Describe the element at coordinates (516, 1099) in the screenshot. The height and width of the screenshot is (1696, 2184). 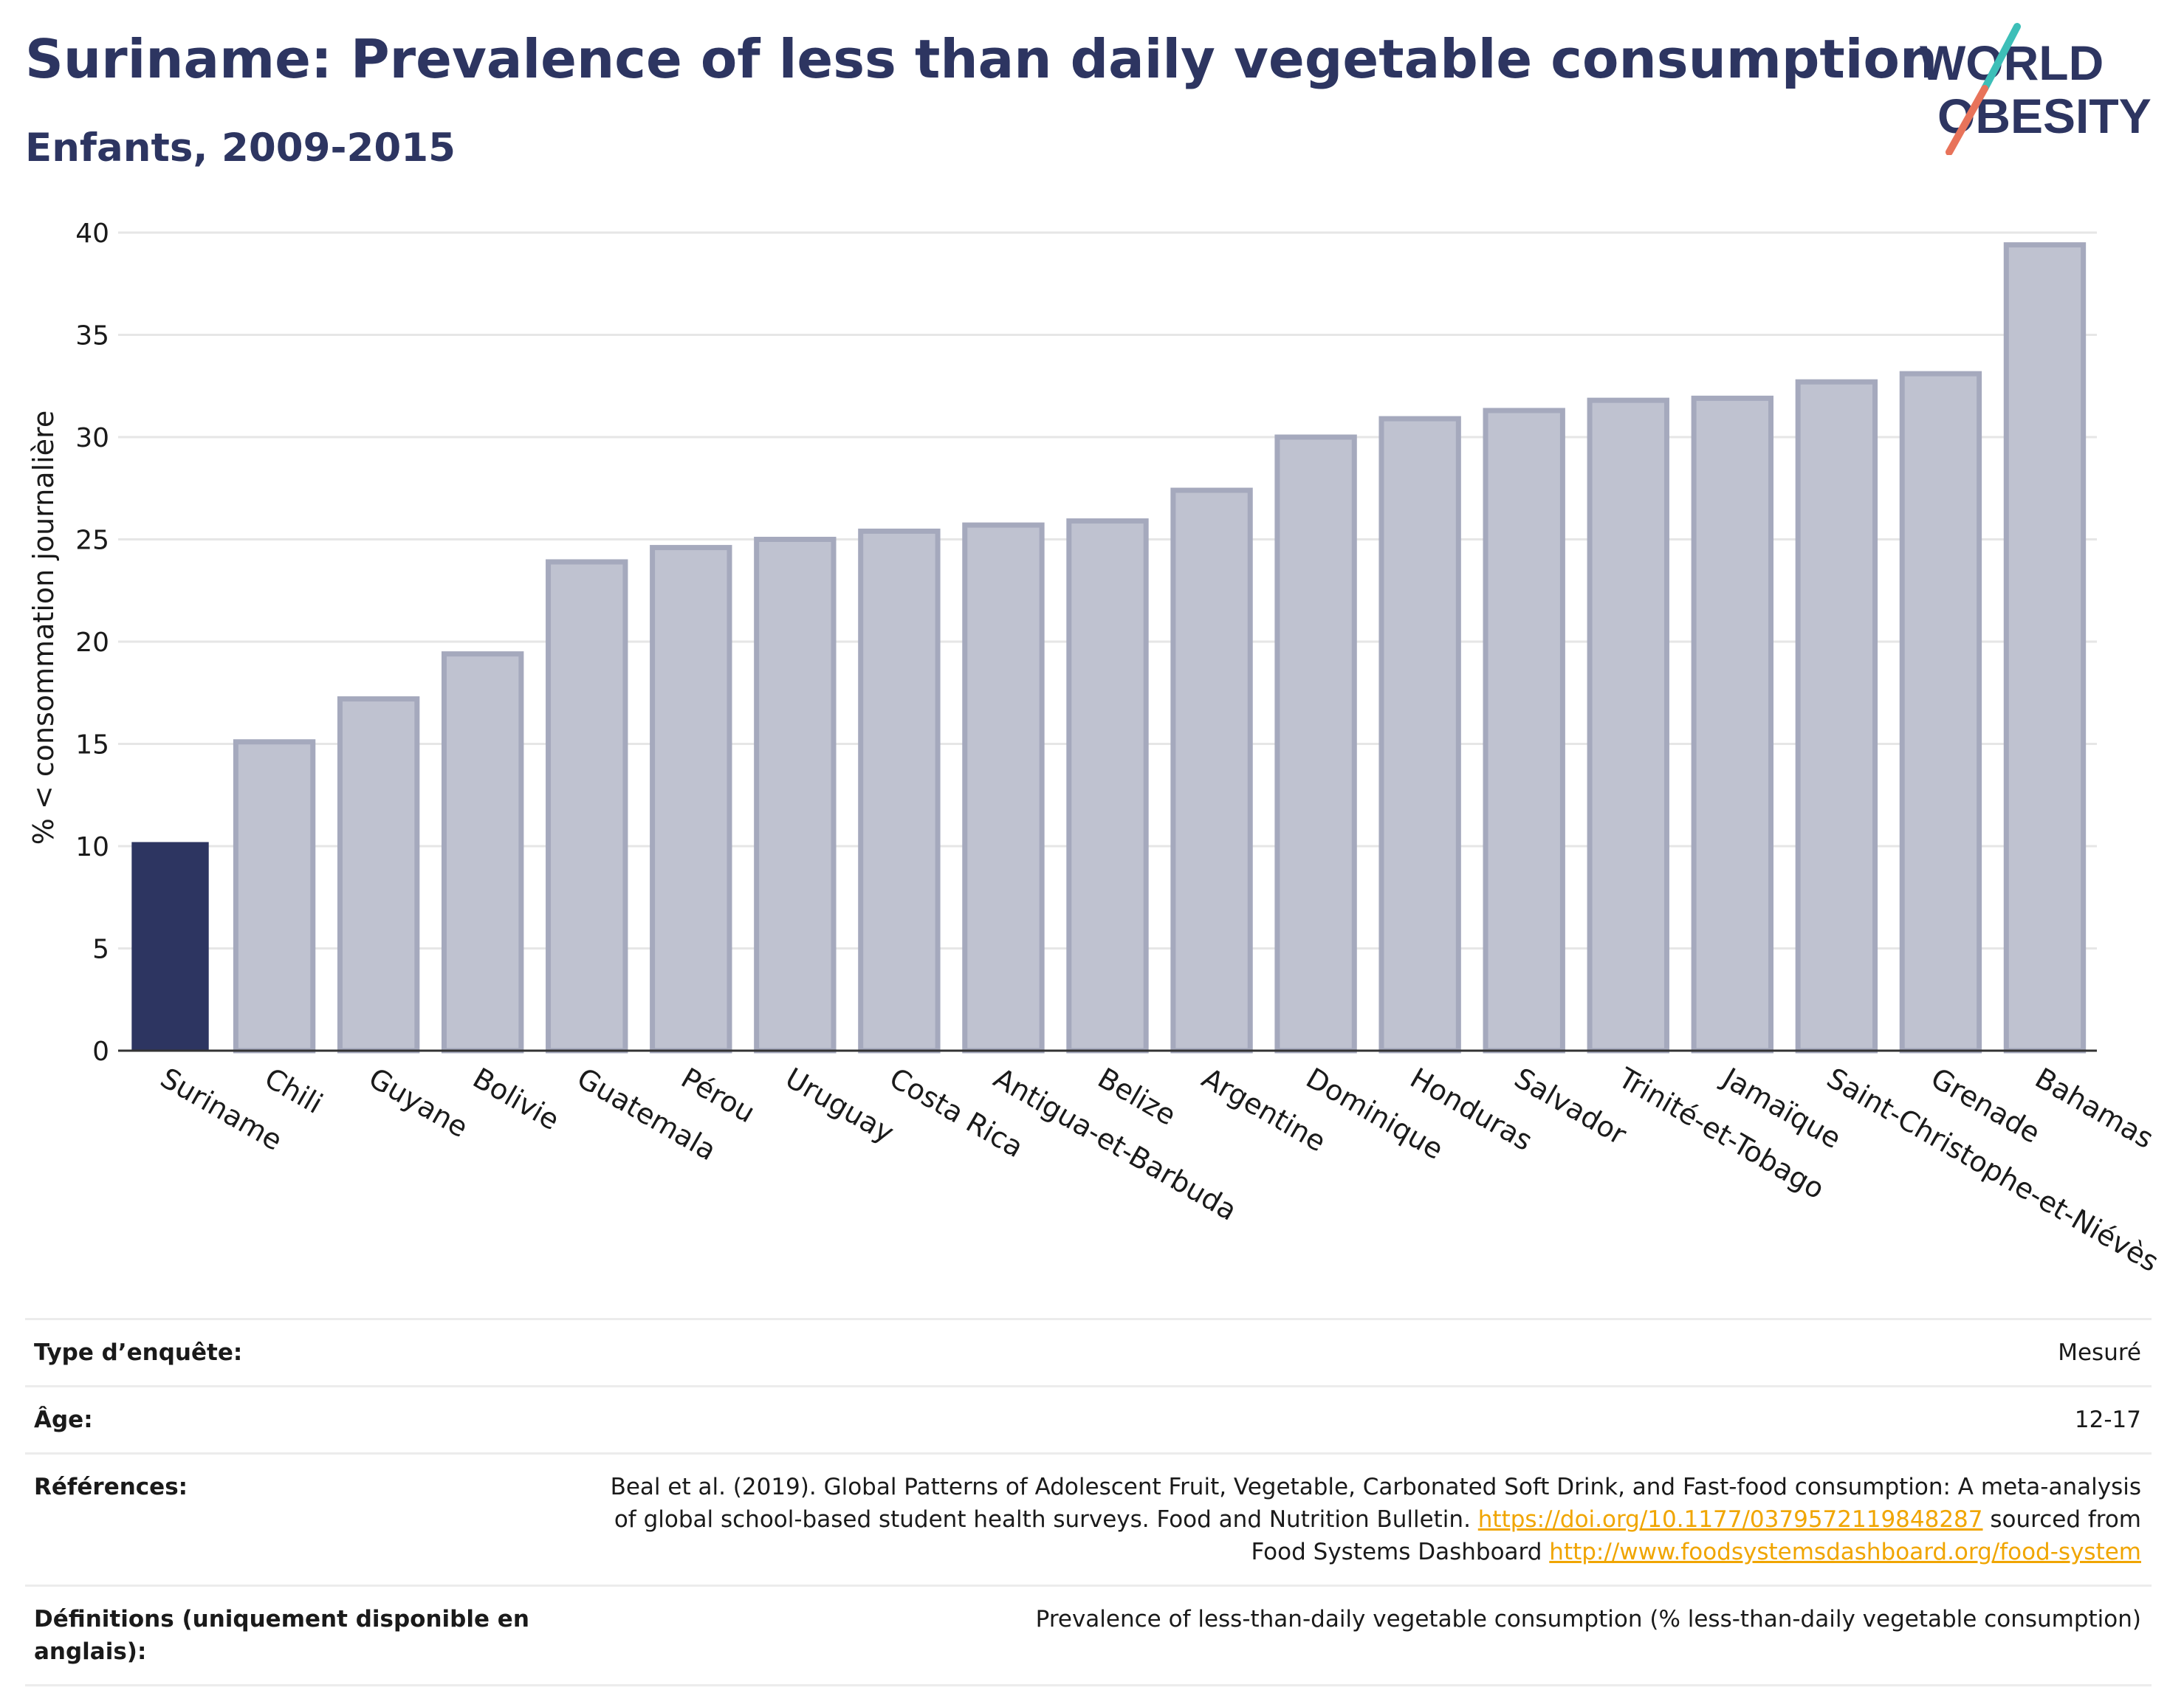
I see `x-tick-label: Bolivie` at that location.